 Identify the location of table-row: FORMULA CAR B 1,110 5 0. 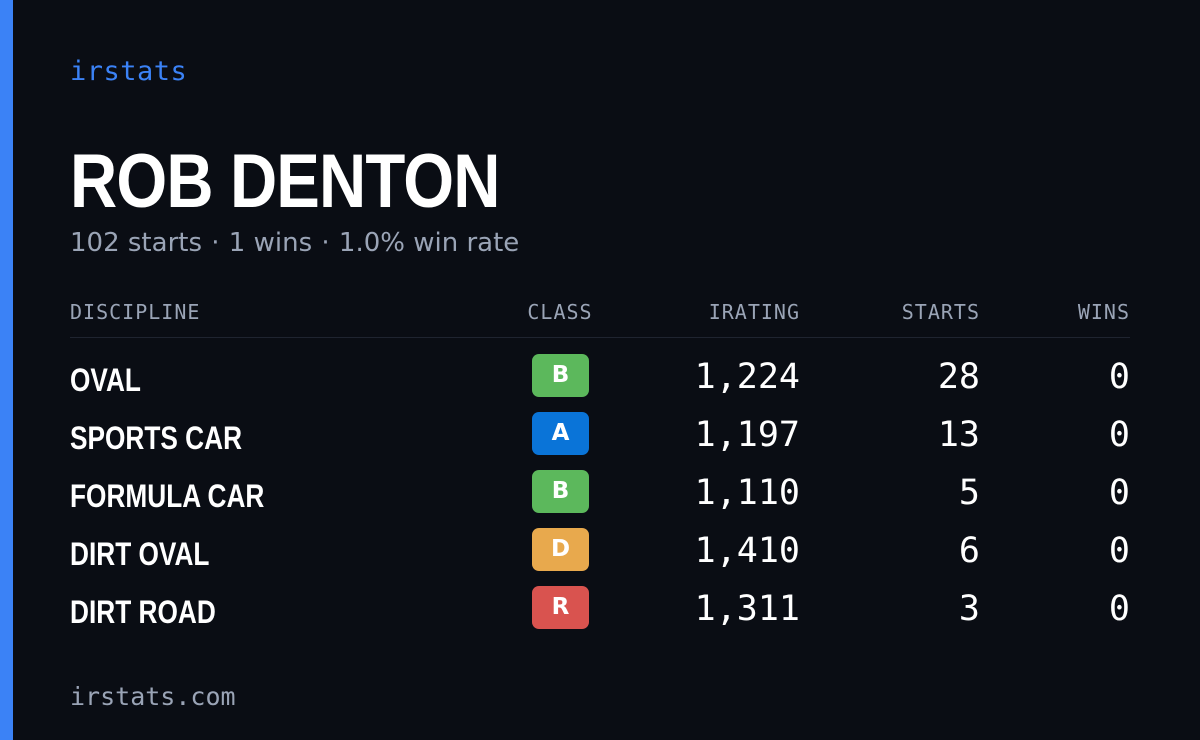
(600, 499).